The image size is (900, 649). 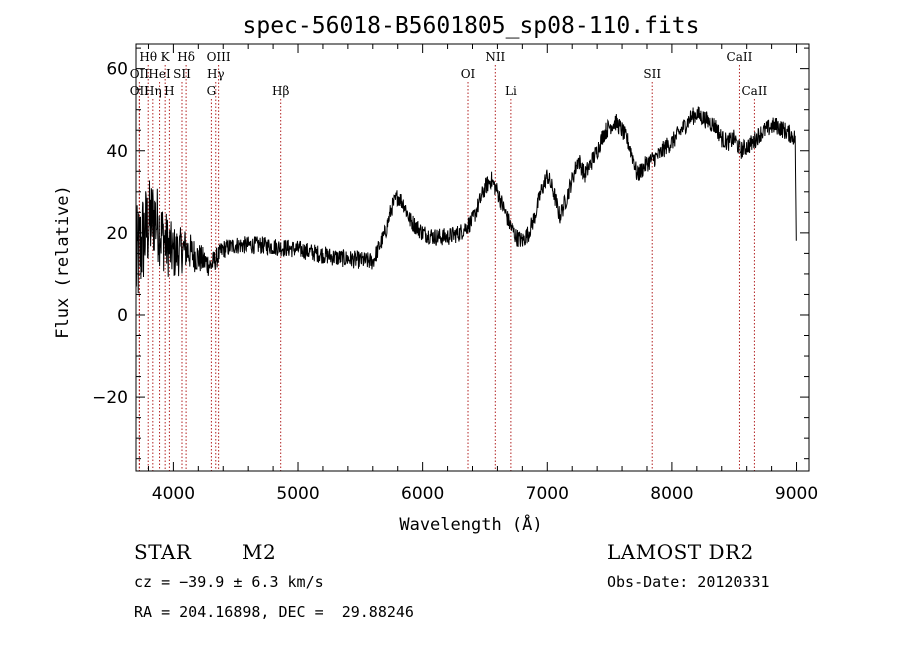 I want to click on x-tick-label: 8000, so click(x=671, y=494).